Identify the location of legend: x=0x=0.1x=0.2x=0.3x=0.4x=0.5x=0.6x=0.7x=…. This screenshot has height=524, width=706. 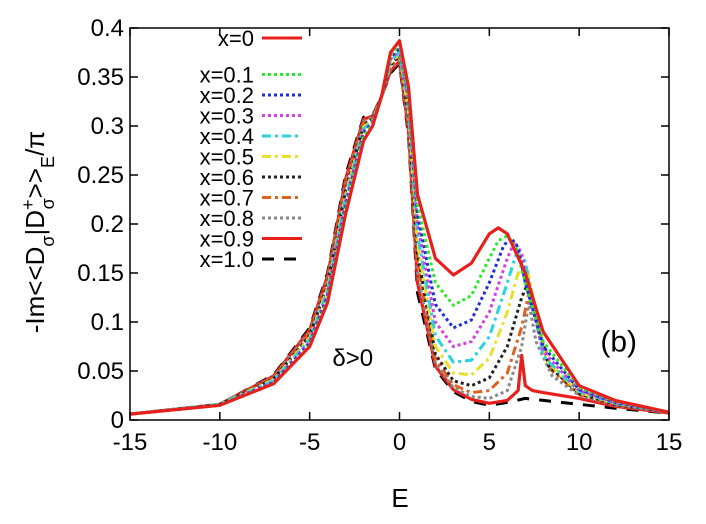
(251, 149).